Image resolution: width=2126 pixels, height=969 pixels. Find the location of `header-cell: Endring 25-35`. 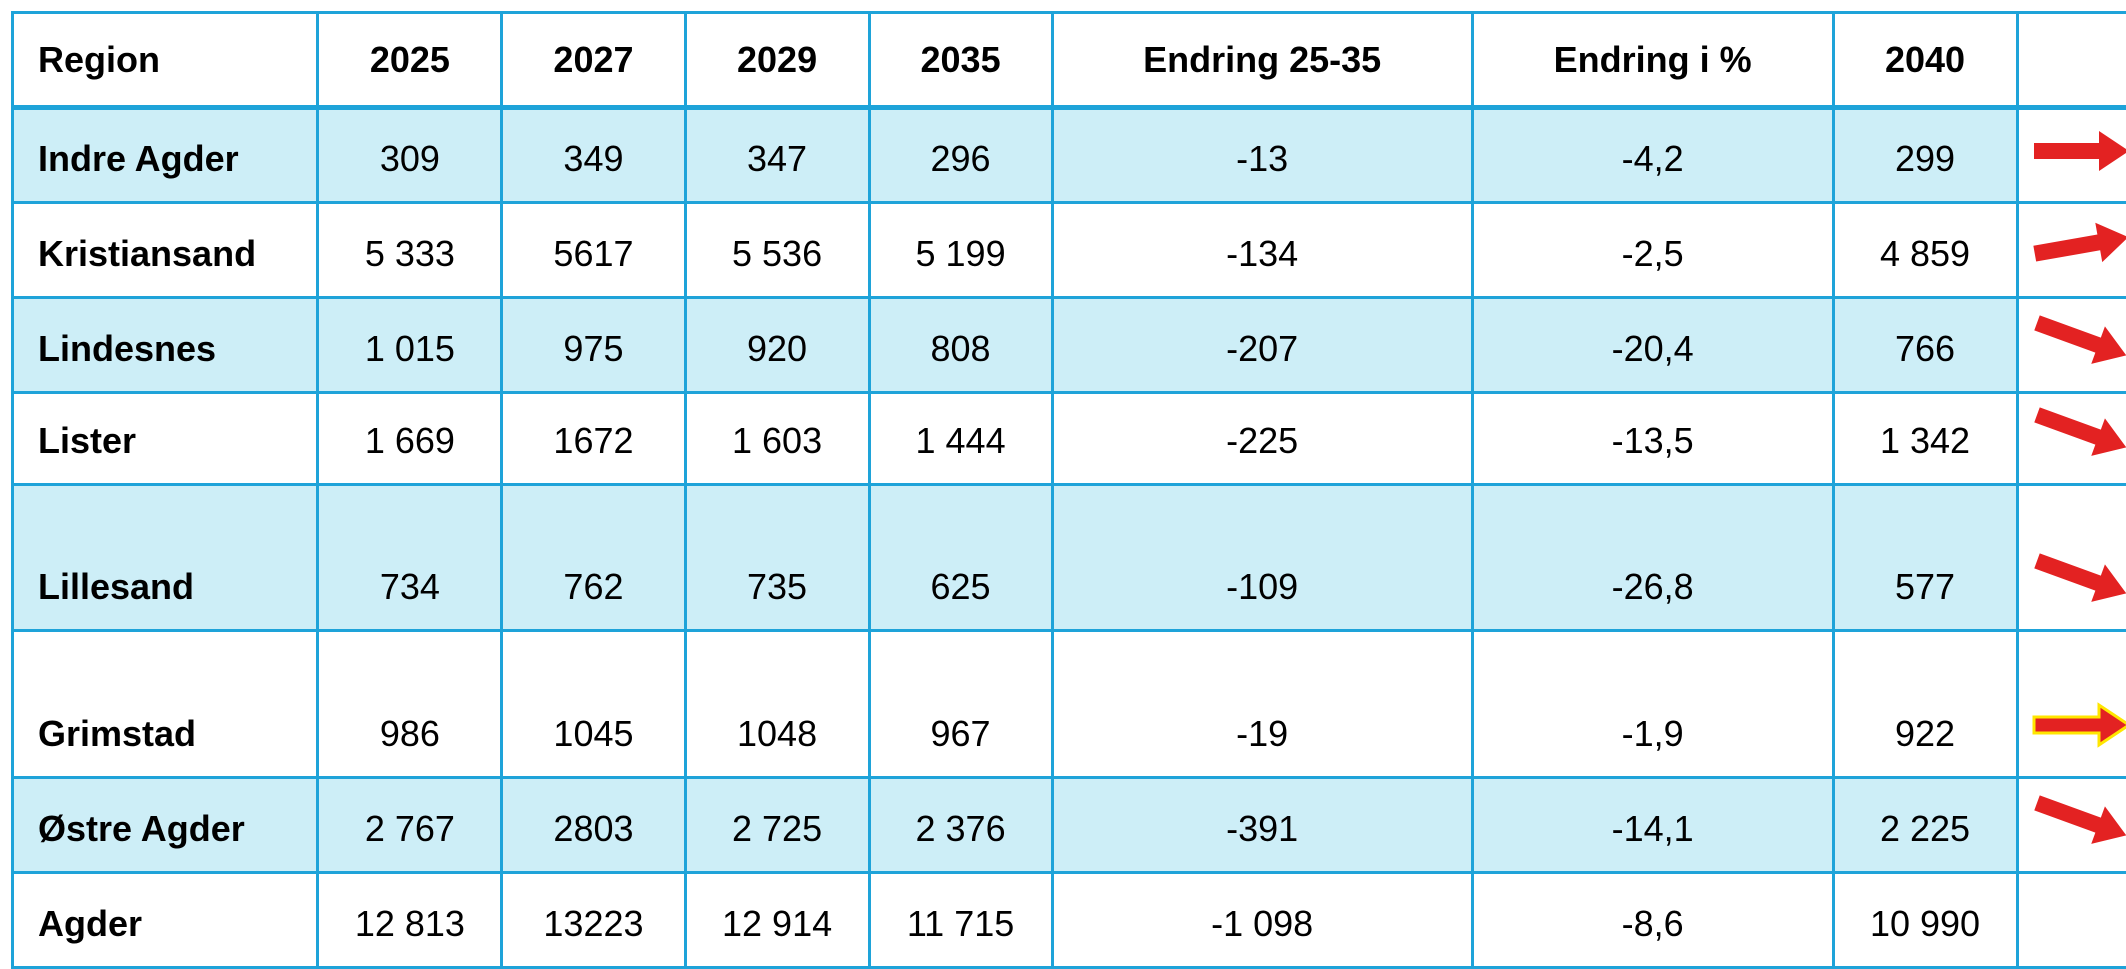

header-cell: Endring 25-35 is located at coordinates (1262, 60).